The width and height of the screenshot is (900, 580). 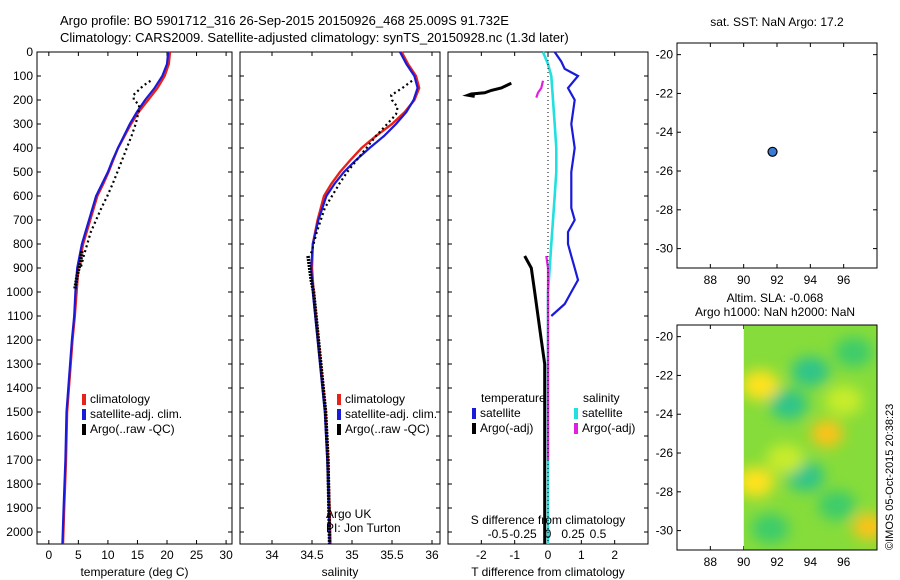 I want to click on legend-title-salinity: salinity, so click(x=601, y=398).